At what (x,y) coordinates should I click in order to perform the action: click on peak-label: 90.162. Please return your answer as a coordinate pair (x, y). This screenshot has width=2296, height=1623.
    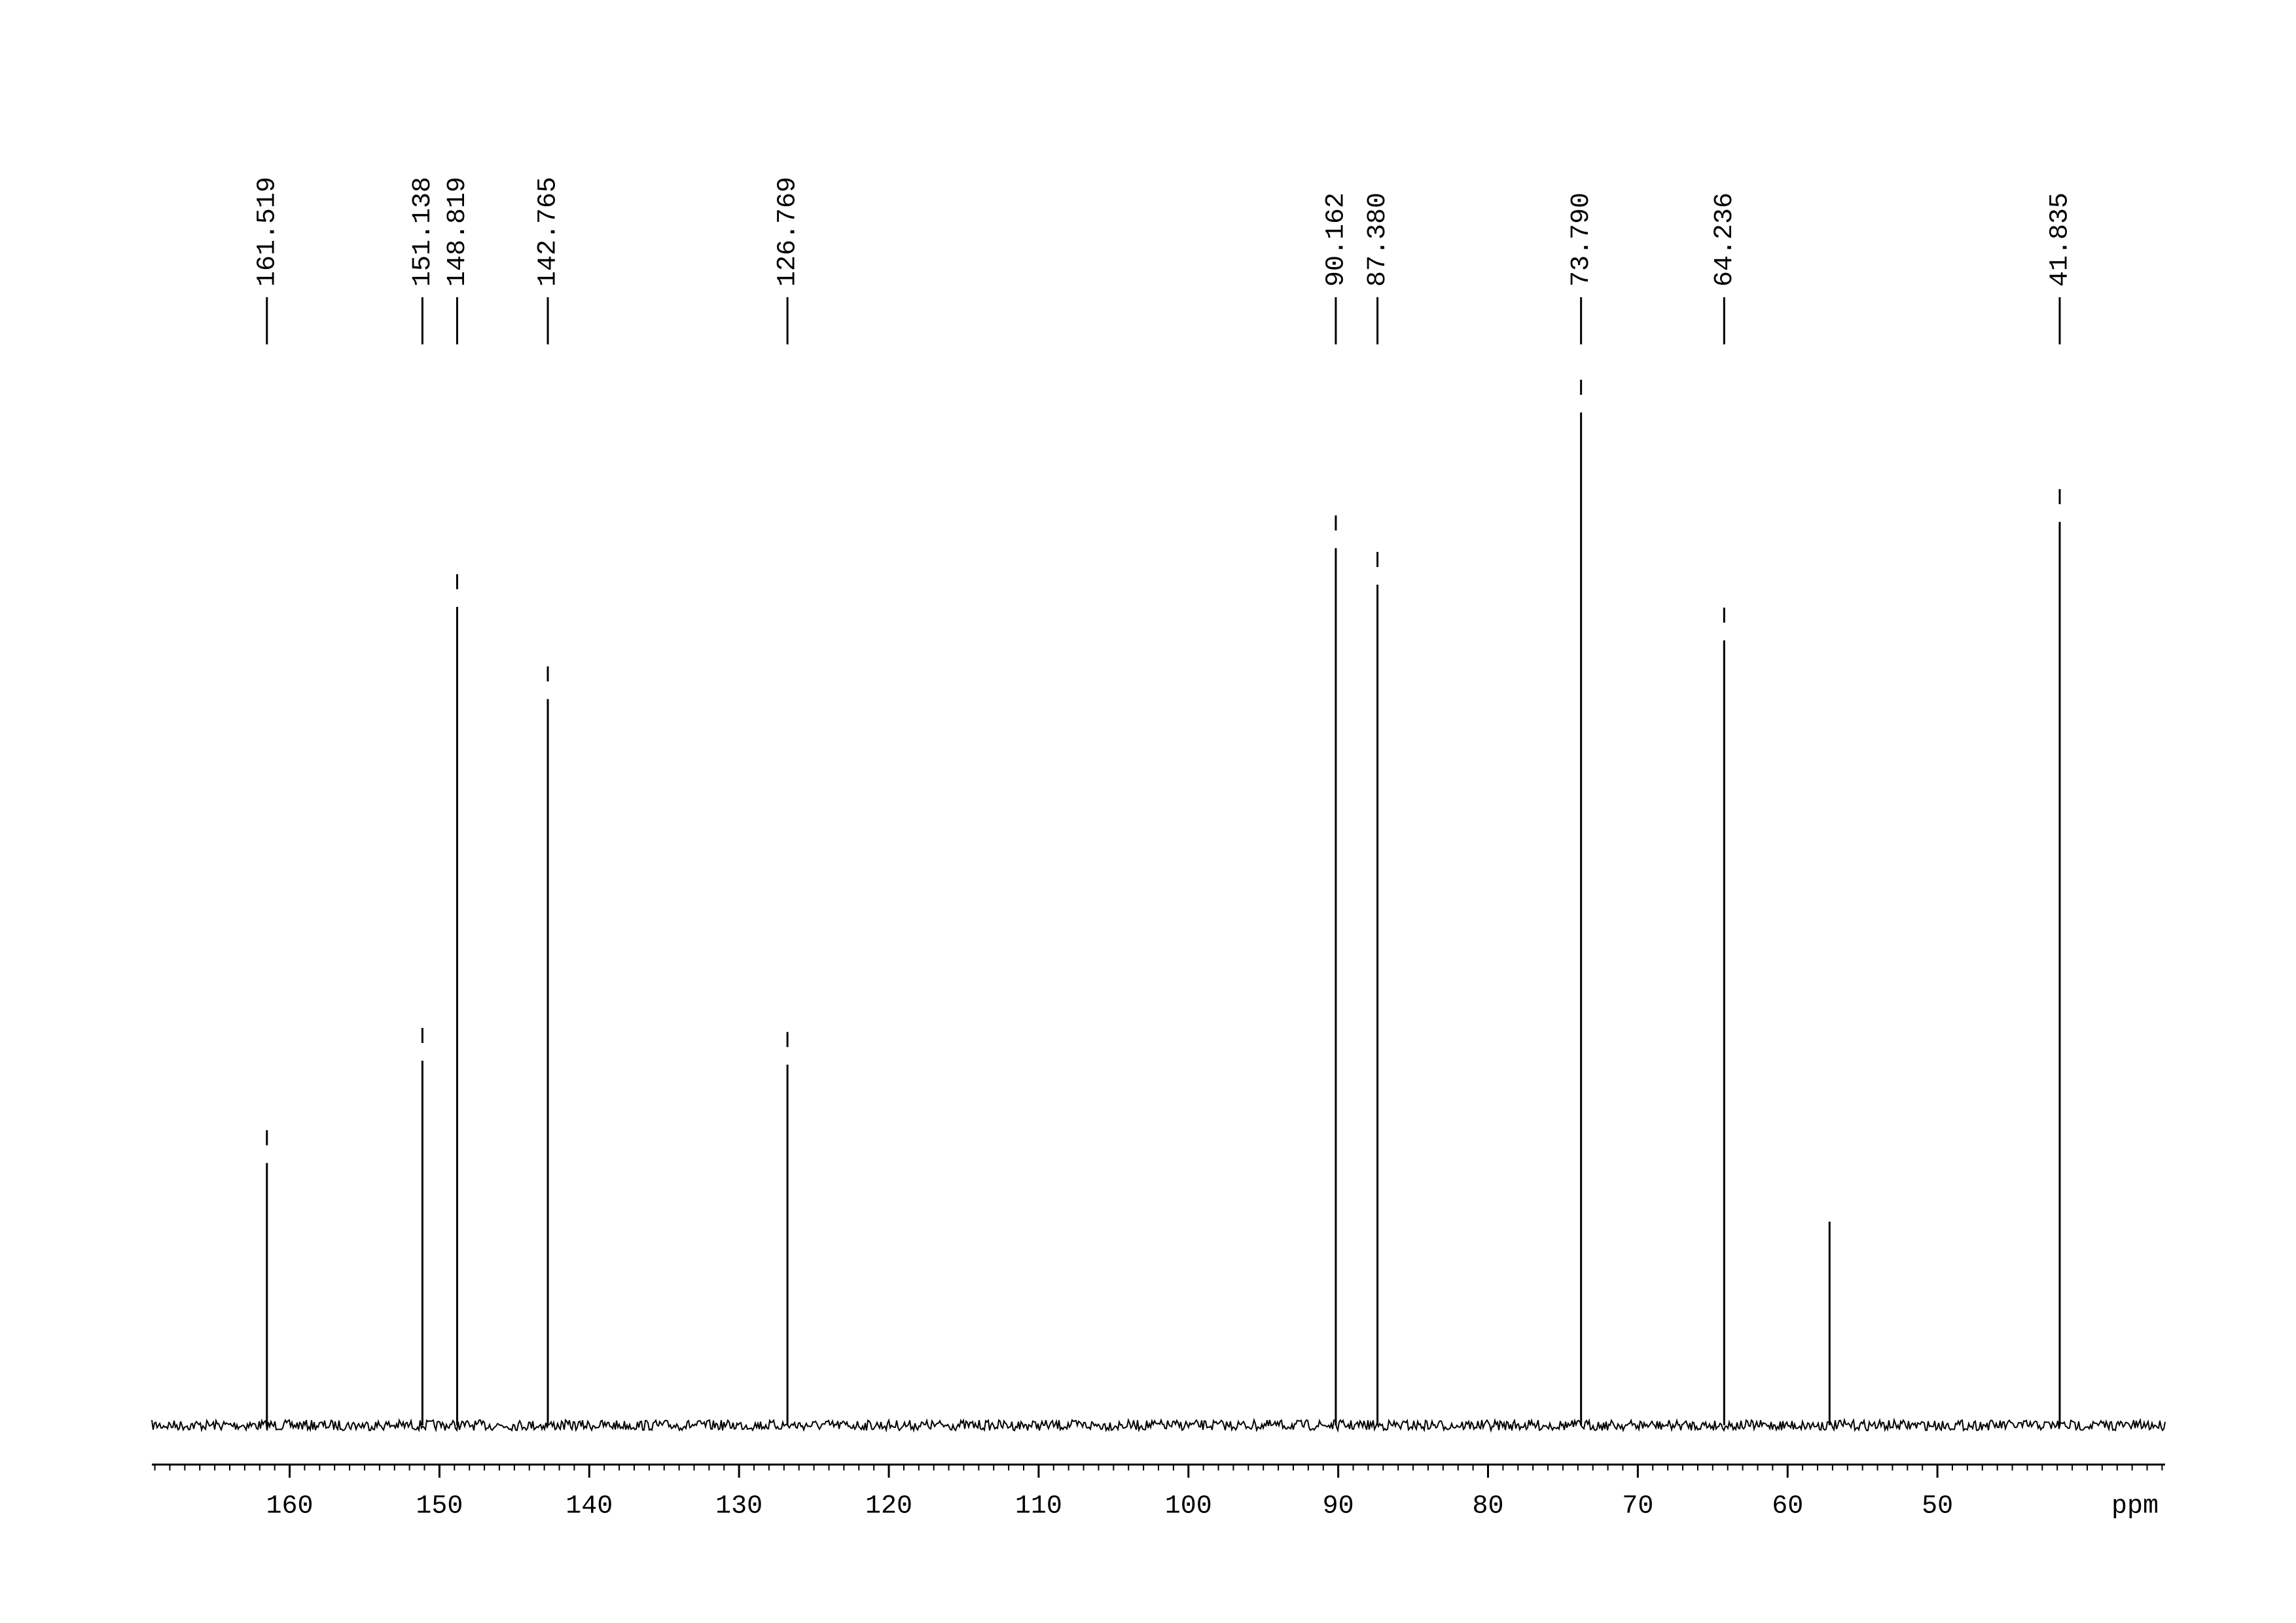
    Looking at the image, I should click on (1336, 239).